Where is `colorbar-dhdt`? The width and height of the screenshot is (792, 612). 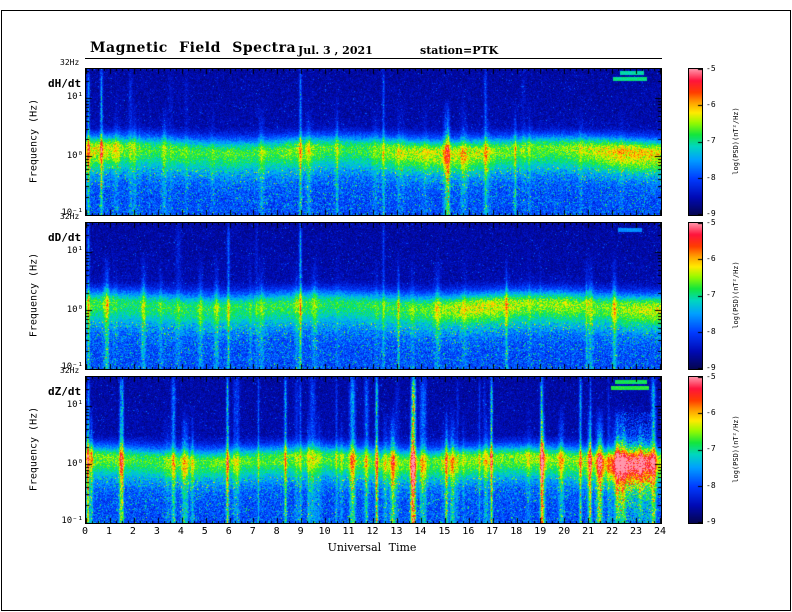
colorbar-dhdt is located at coordinates (695, 142).